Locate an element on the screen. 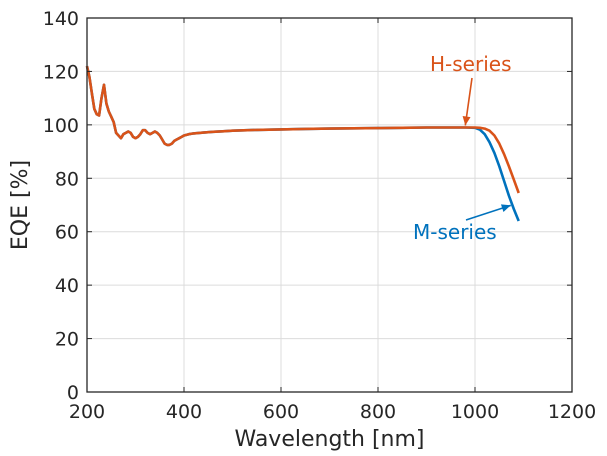  x-tick-label: 800 is located at coordinates (378, 412).